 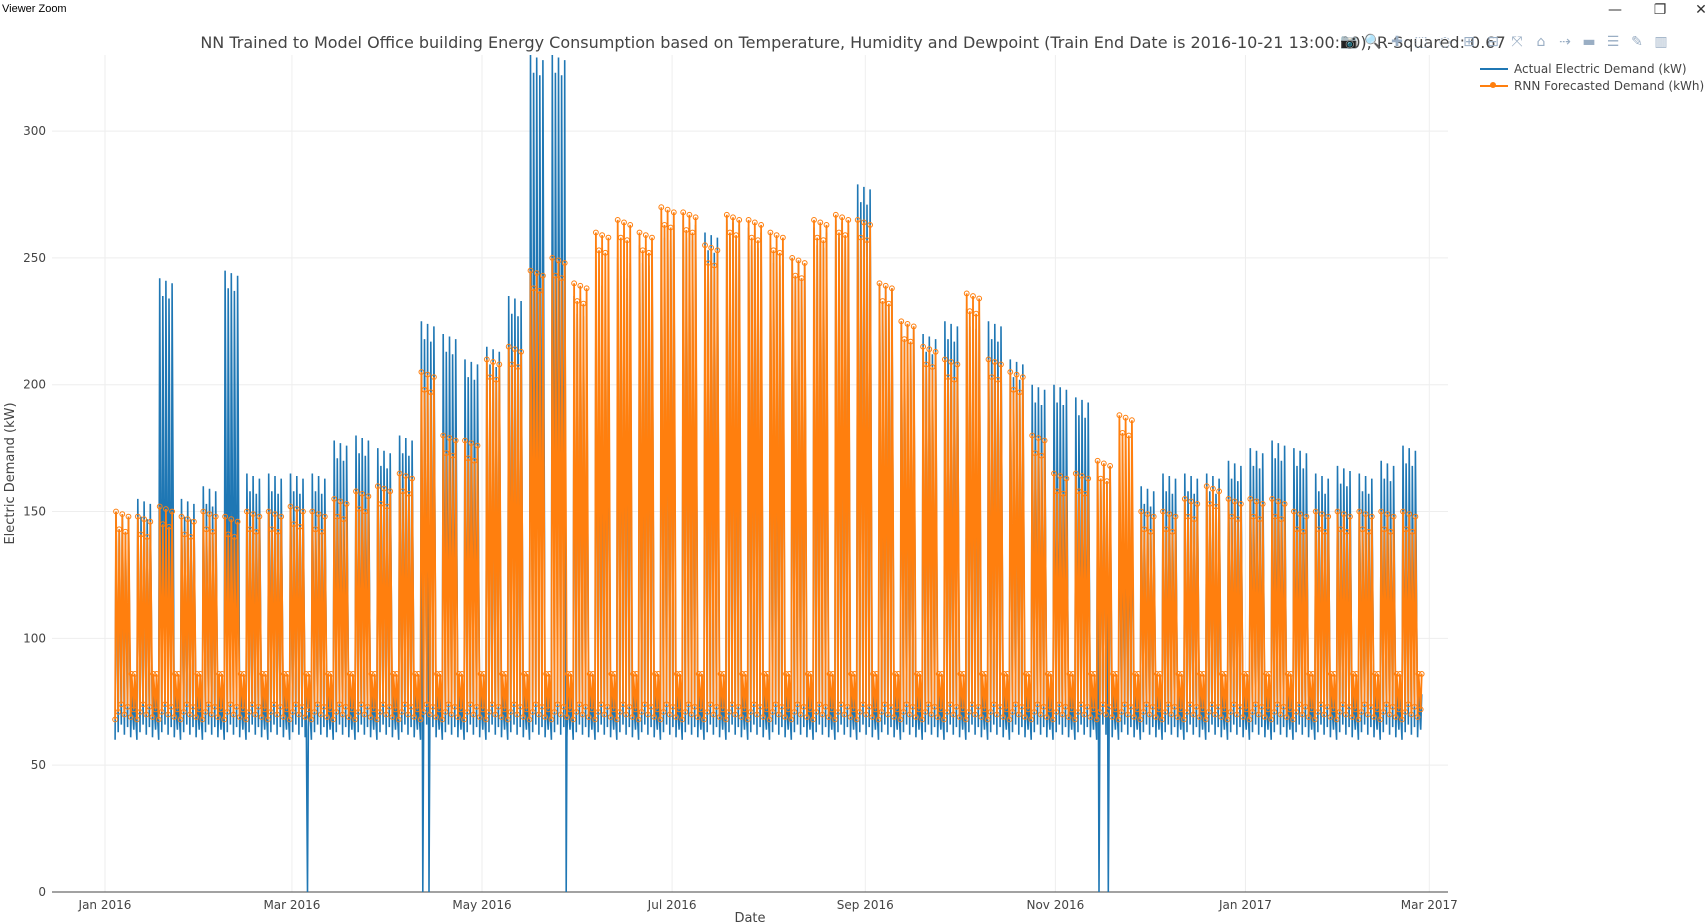 I want to click on spike-lines-icon: ⇢, so click(x=1565, y=42).